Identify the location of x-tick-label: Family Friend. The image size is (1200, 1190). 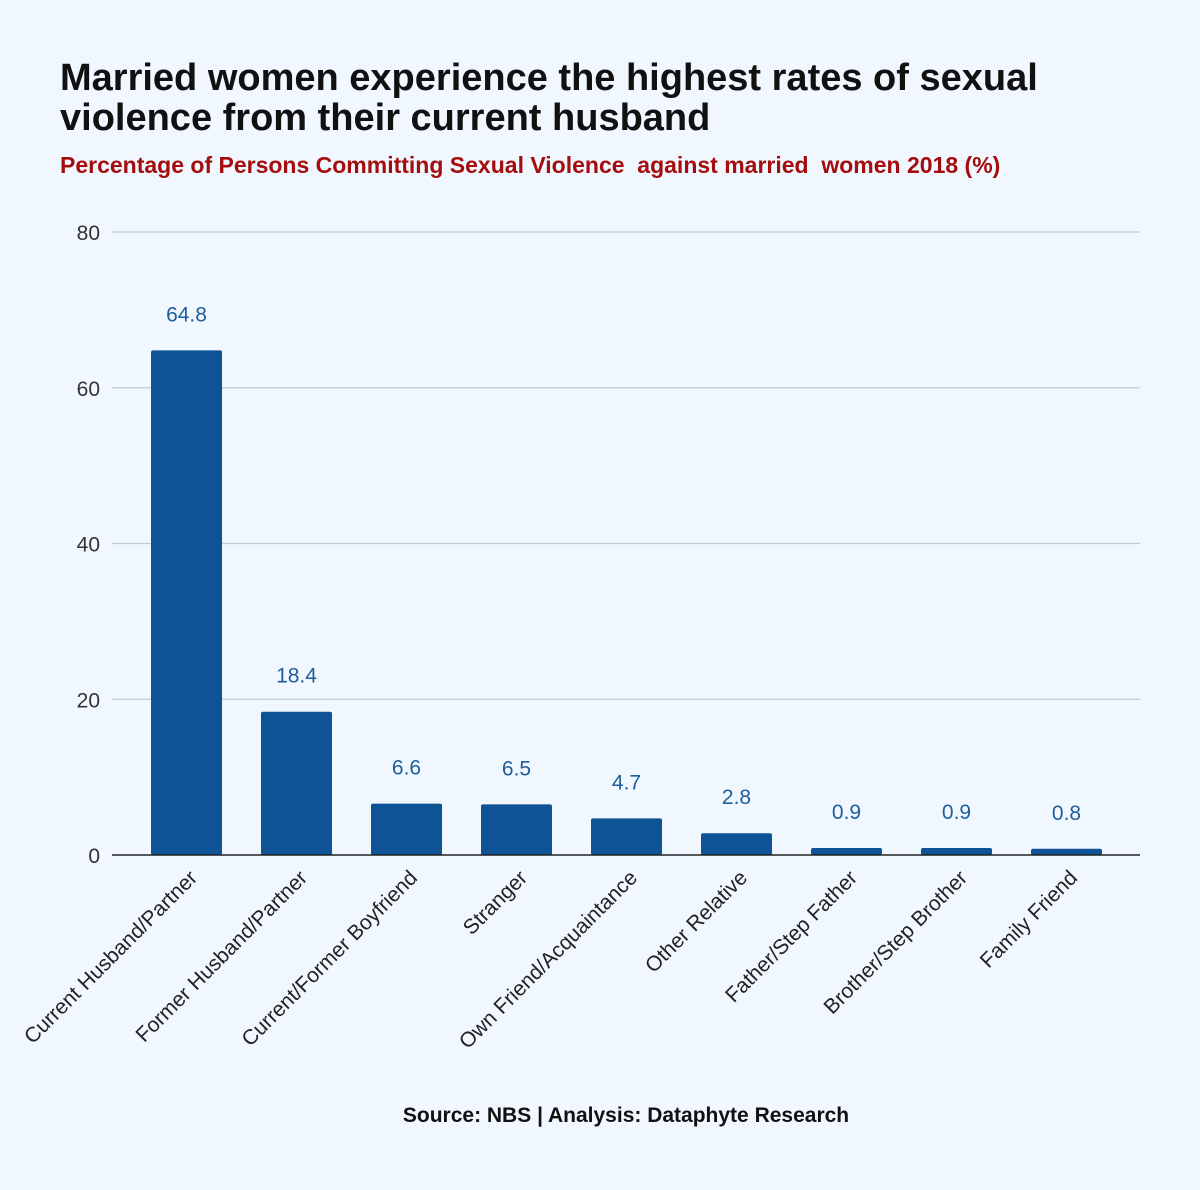
(1029, 919).